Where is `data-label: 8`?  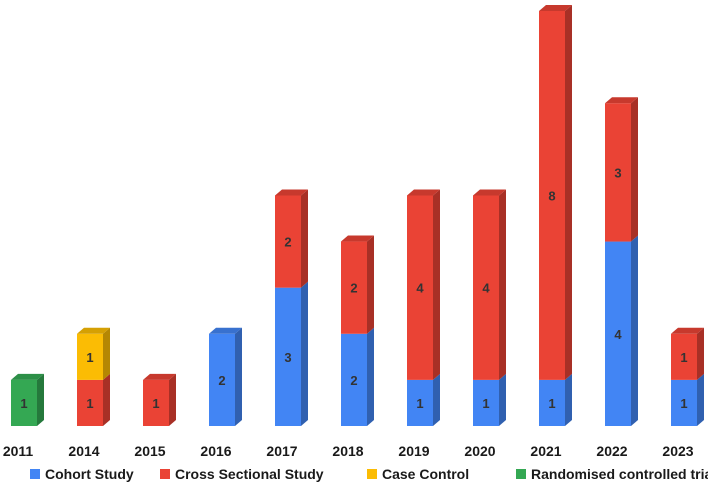
data-label: 8 is located at coordinates (551, 195).